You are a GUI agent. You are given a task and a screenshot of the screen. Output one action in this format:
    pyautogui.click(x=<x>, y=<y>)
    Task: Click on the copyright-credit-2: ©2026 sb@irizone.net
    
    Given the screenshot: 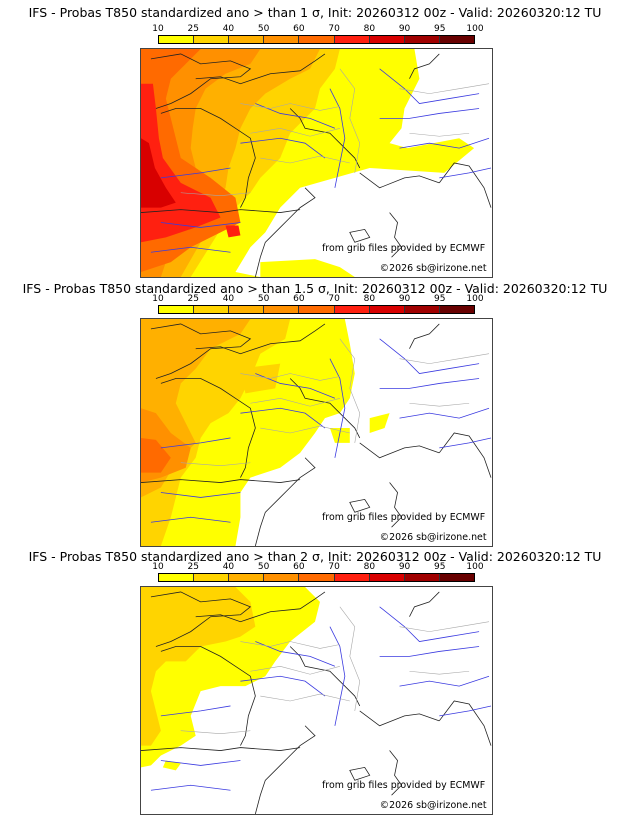 What is the action you would take?
    pyautogui.click(x=433, y=537)
    